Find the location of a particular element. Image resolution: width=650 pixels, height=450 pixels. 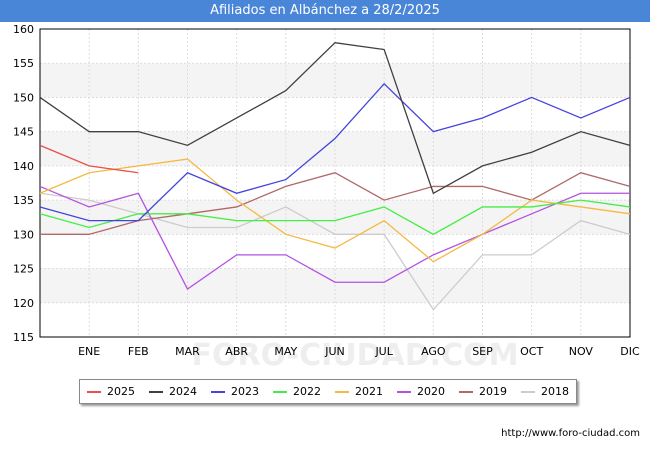

legend-item-2022: 2022 is located at coordinates (297, 391).